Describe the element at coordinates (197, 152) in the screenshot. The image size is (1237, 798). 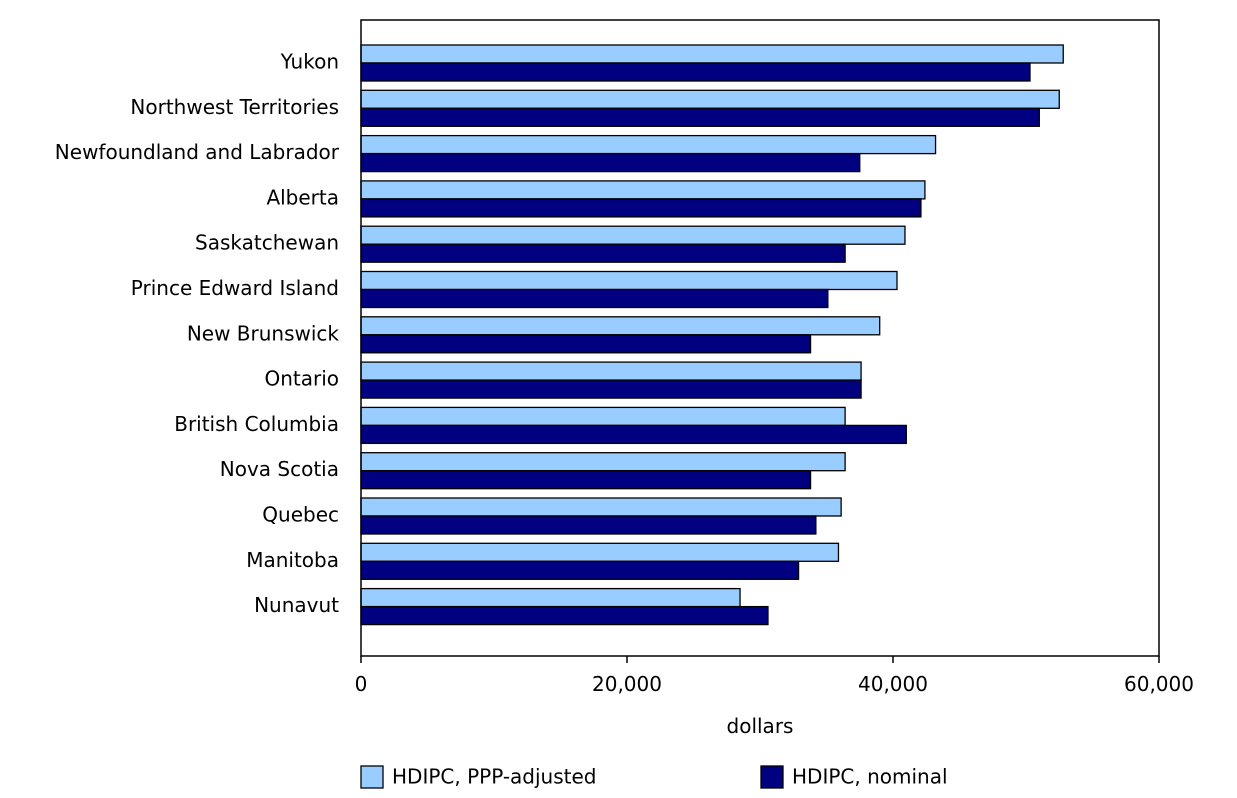
I see `category-label: Newfoundland and Labrador` at that location.